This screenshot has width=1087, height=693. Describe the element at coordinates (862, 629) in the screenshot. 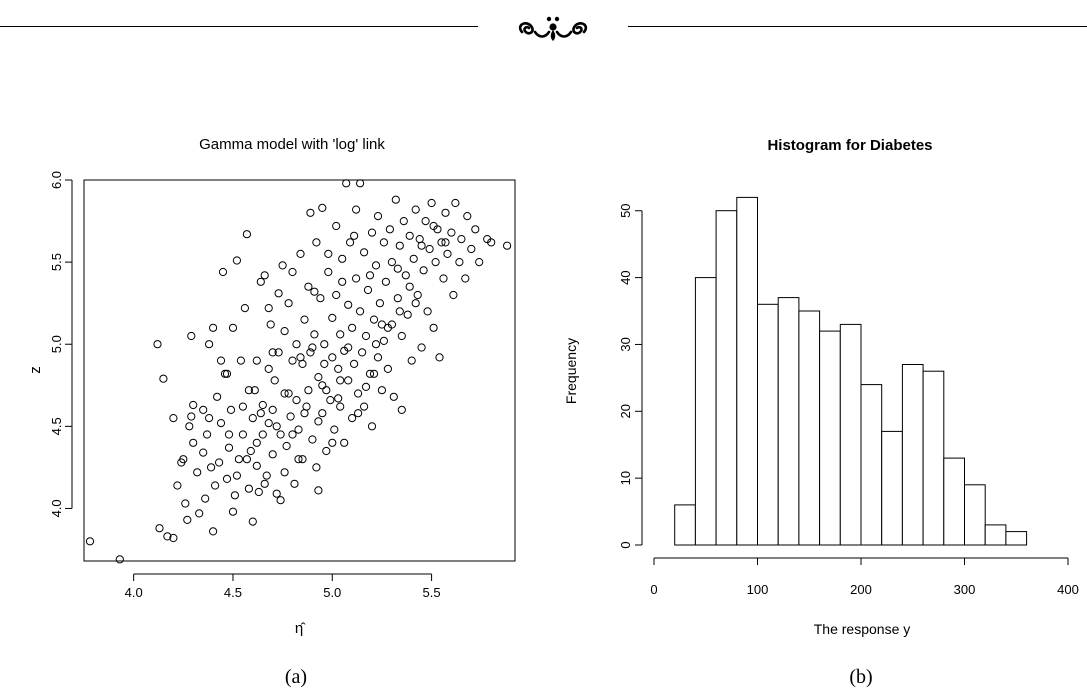

I see `histogram-x-axis-label: The response y` at that location.